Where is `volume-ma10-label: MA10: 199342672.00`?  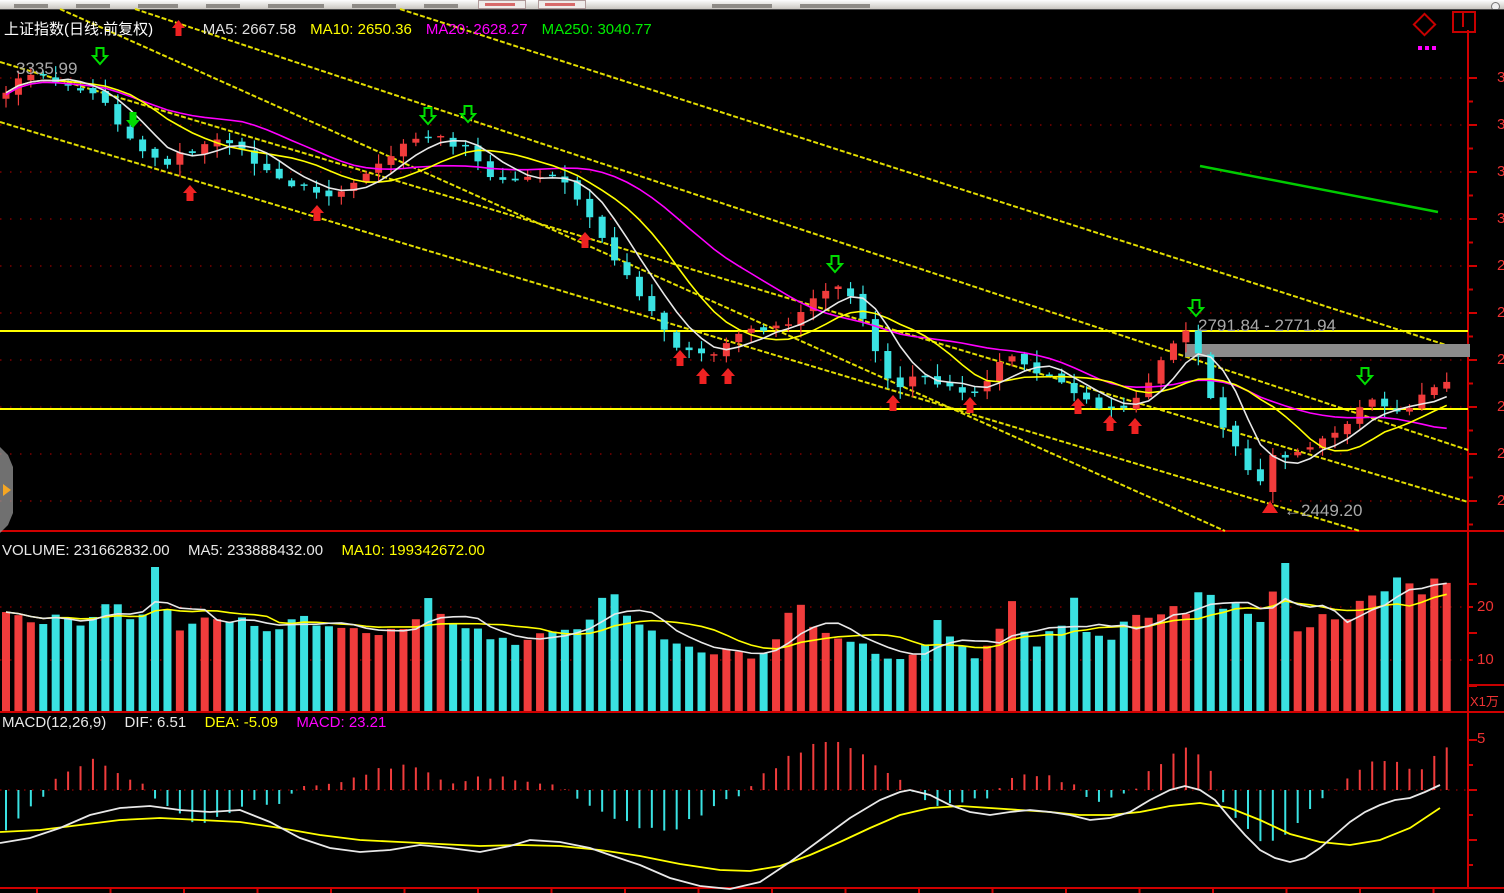 volume-ma10-label: MA10: 199342672.00 is located at coordinates (413, 550).